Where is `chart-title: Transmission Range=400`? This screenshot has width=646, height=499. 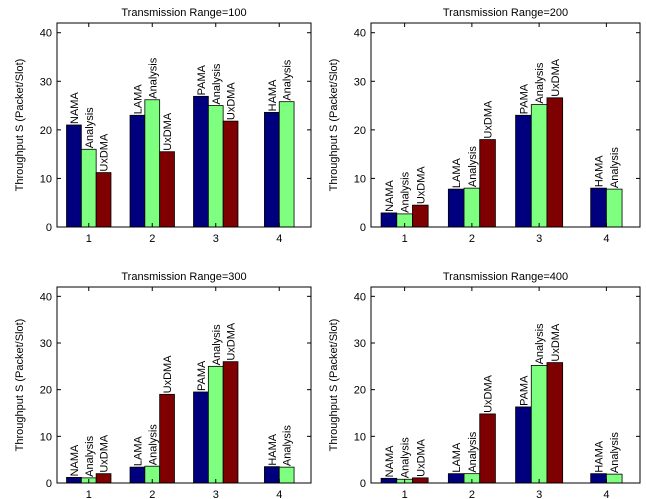
chart-title: Transmission Range=400 is located at coordinates (505, 277).